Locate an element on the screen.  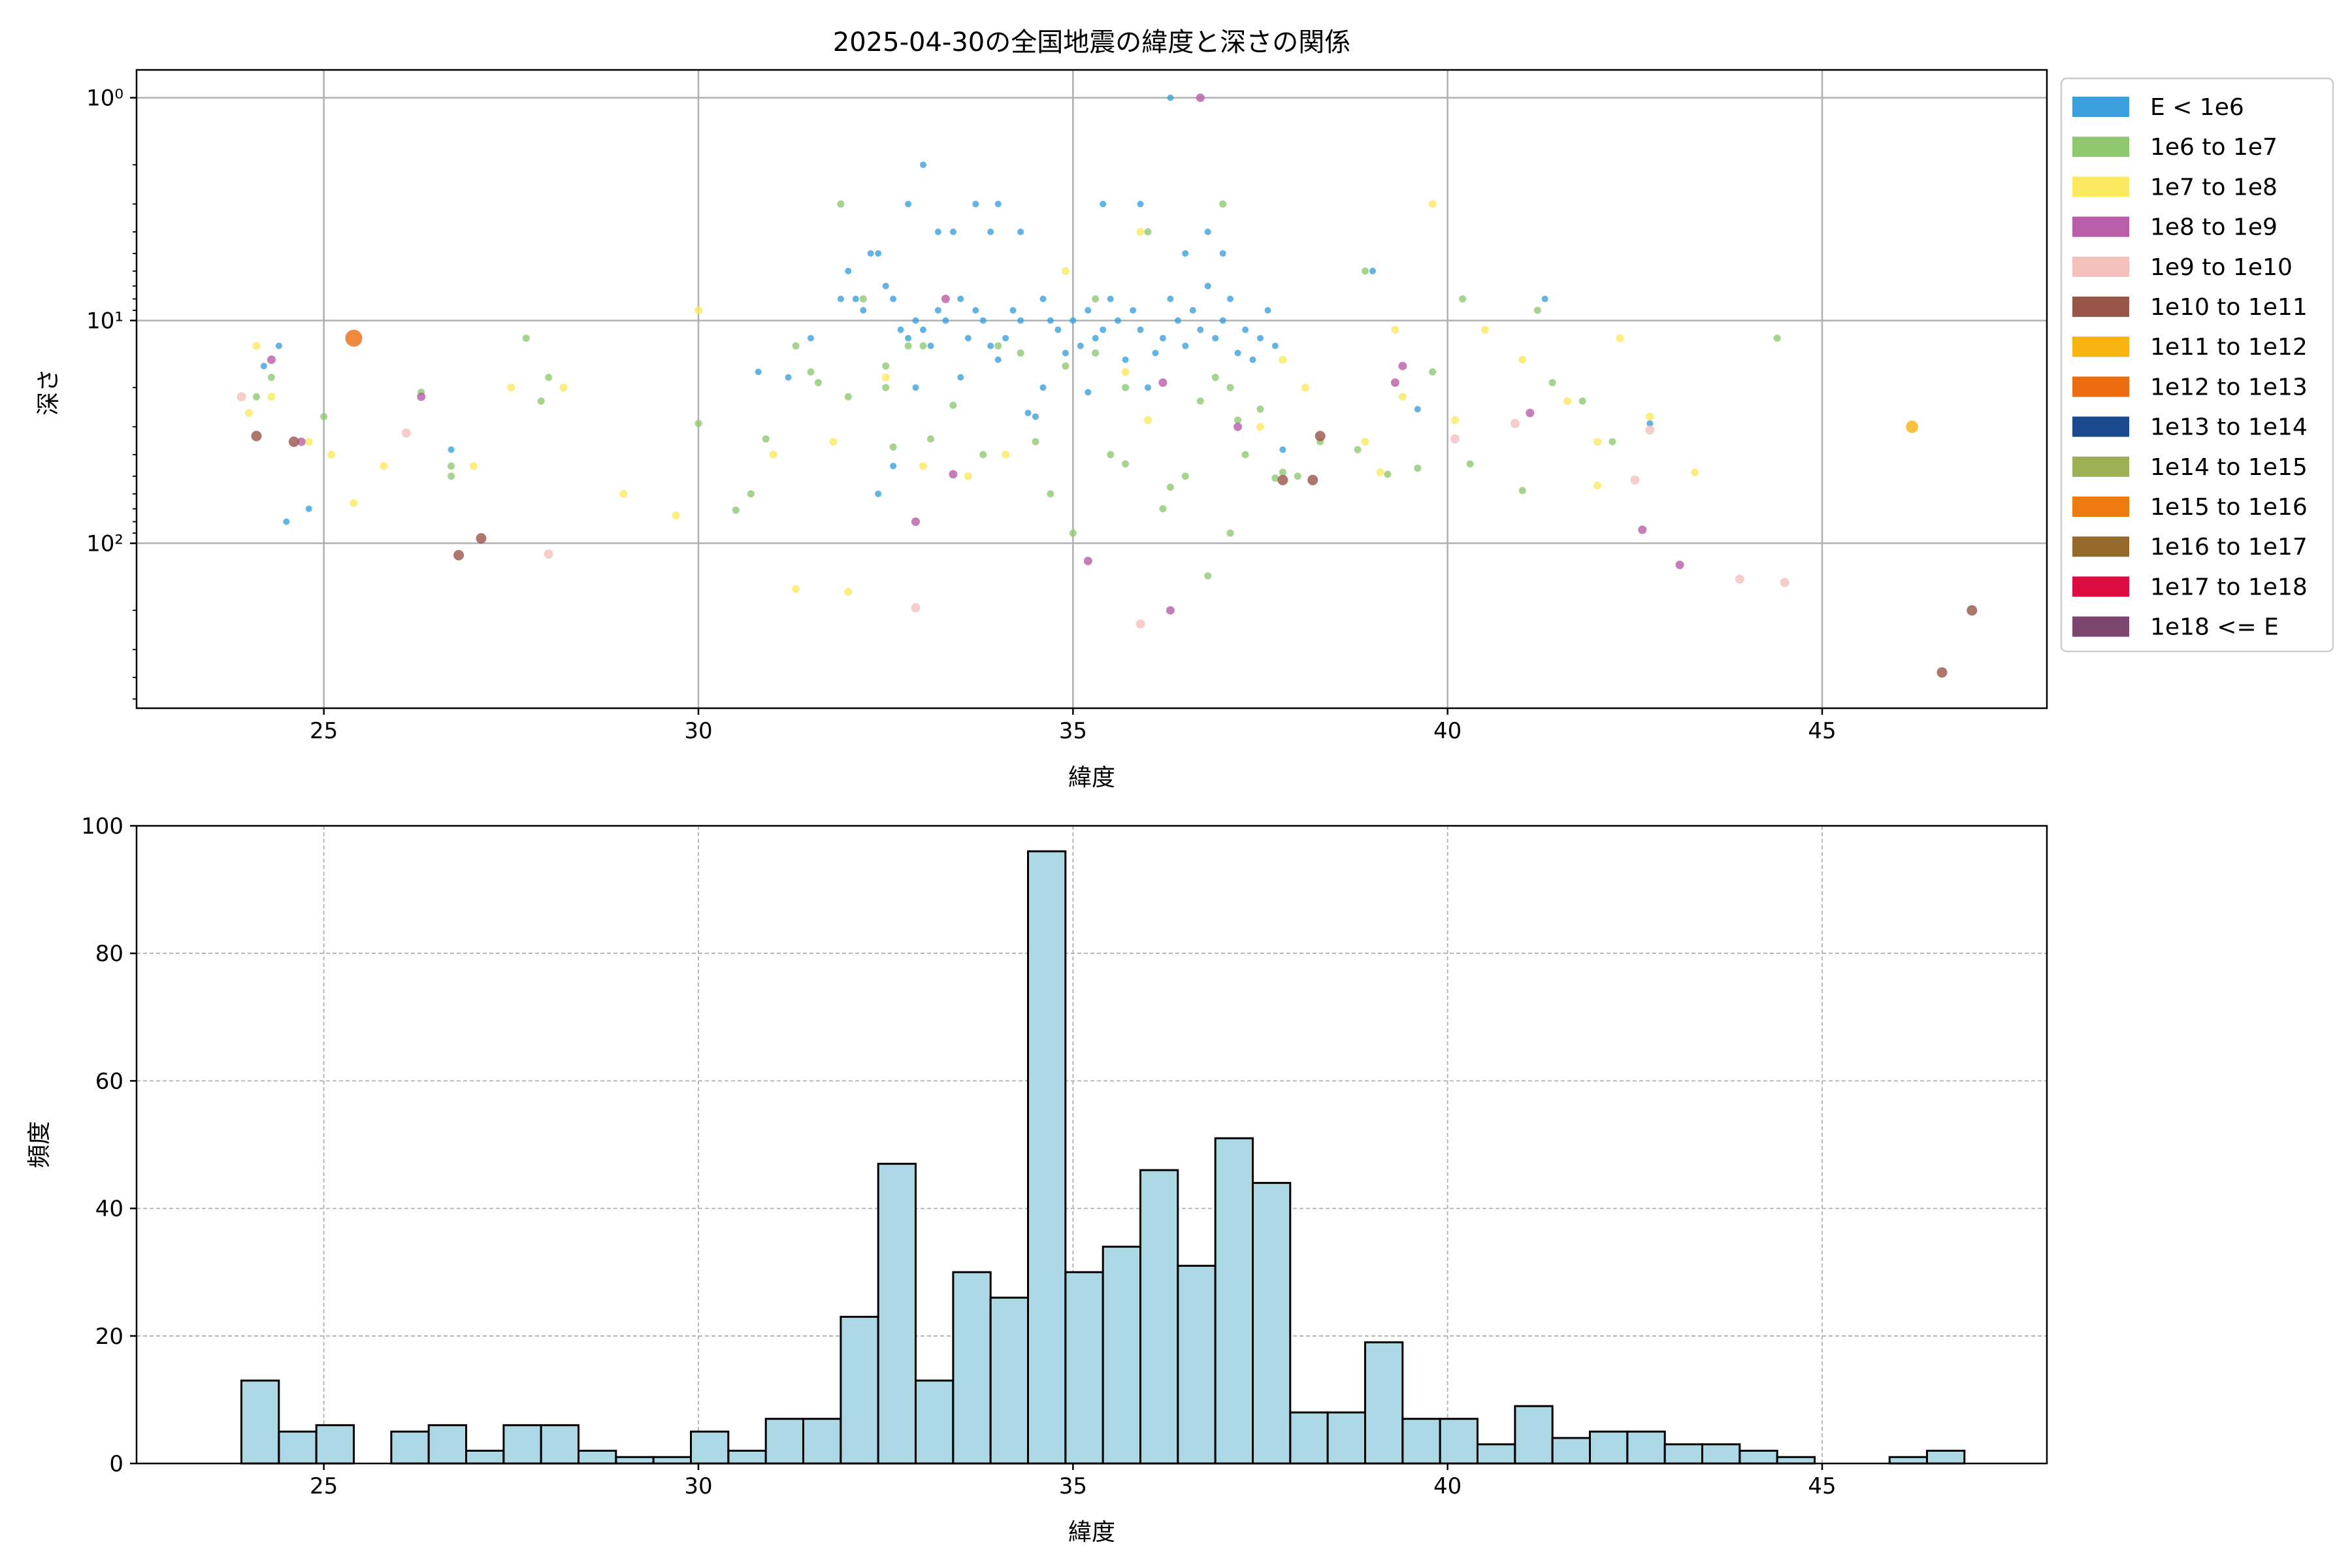
histogram-x-tick-label: 30 is located at coordinates (698, 1486).